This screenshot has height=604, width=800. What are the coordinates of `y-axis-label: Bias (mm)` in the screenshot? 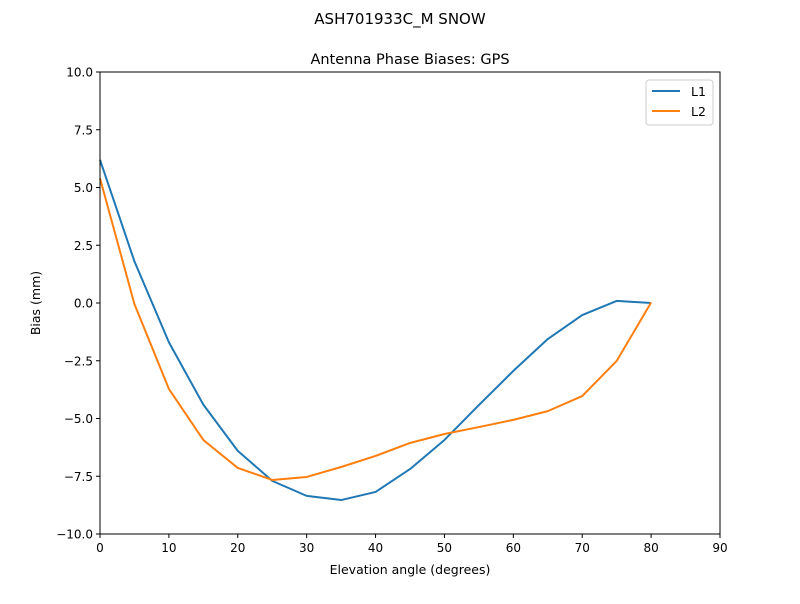 It's located at (35, 303).